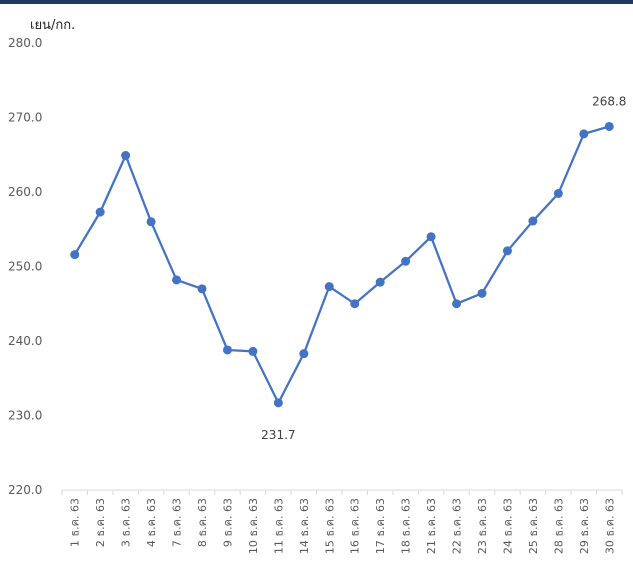 This screenshot has width=633, height=572. I want to click on x-tick-label: 8 ธ.ค. 63, so click(202, 522).